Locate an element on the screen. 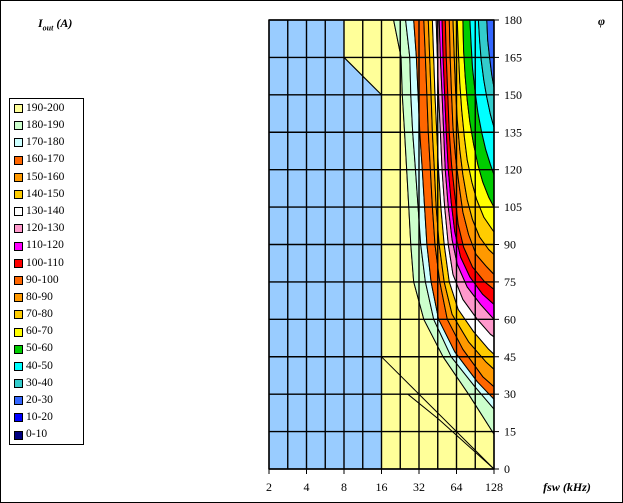 The width and height of the screenshot is (623, 503). y-axis-label-right: φ is located at coordinates (602, 21).